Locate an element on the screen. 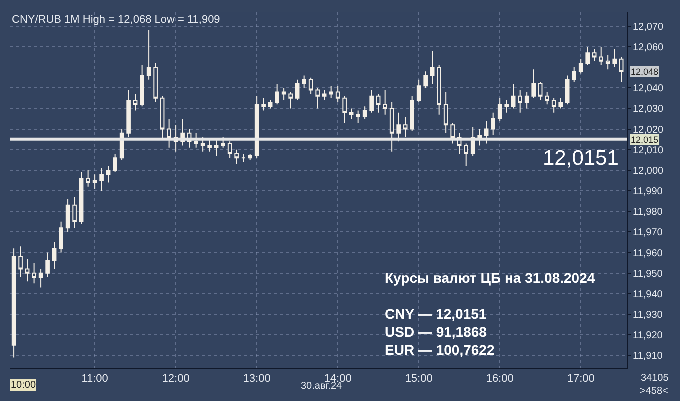 This screenshot has width=680, height=401. annotation: Курсы валют ЦБ на 31.08.2024 is located at coordinates (490, 278).